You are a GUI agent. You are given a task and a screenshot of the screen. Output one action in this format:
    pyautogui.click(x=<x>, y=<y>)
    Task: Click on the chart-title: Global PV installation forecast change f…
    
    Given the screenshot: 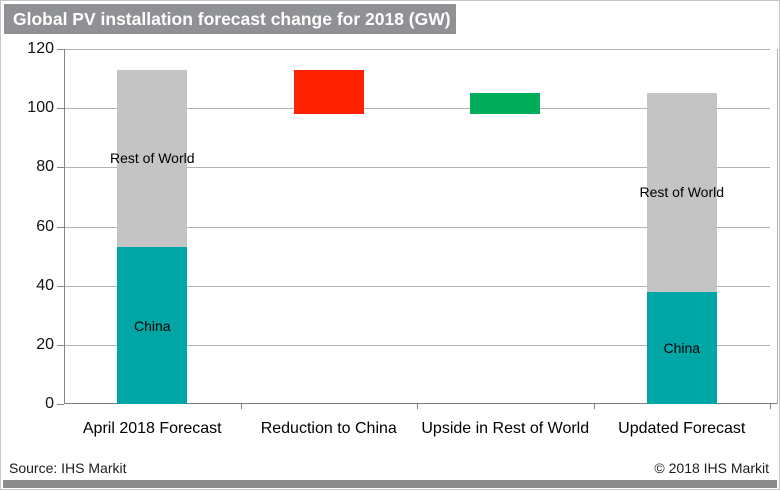 What is the action you would take?
    pyautogui.click(x=232, y=19)
    